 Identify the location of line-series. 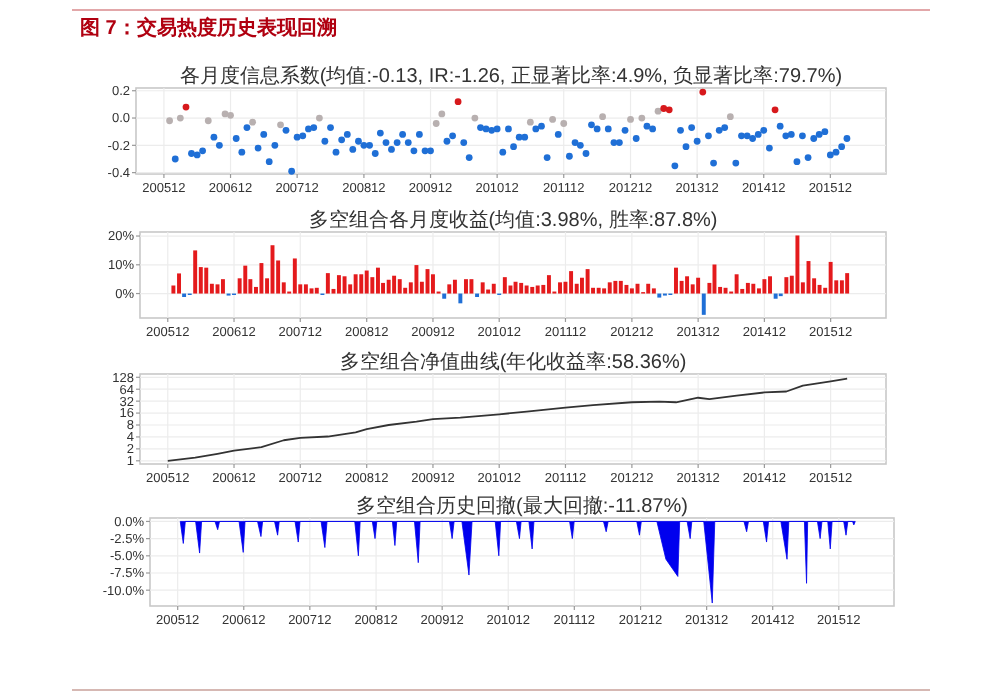
(507, 419).